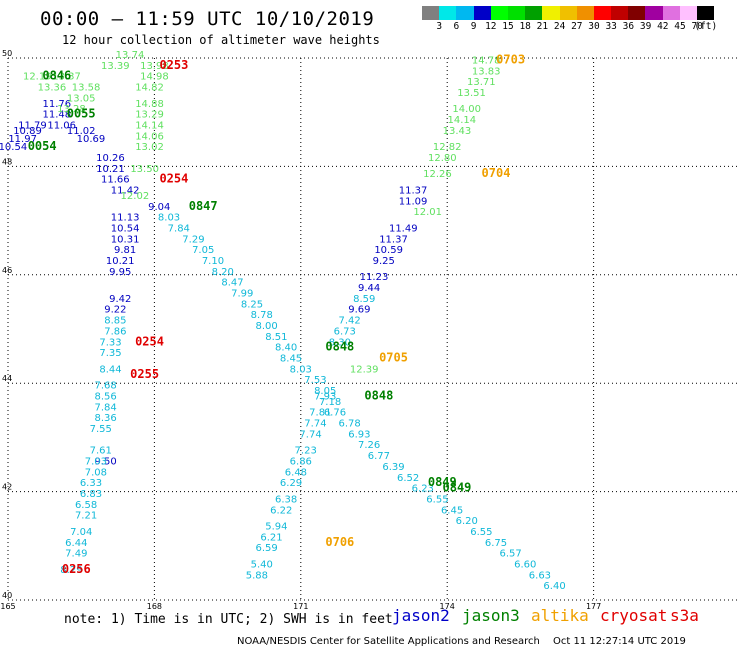  Describe the element at coordinates (120, 299) in the screenshot. I see `wave-height-value: 9.42` at that location.